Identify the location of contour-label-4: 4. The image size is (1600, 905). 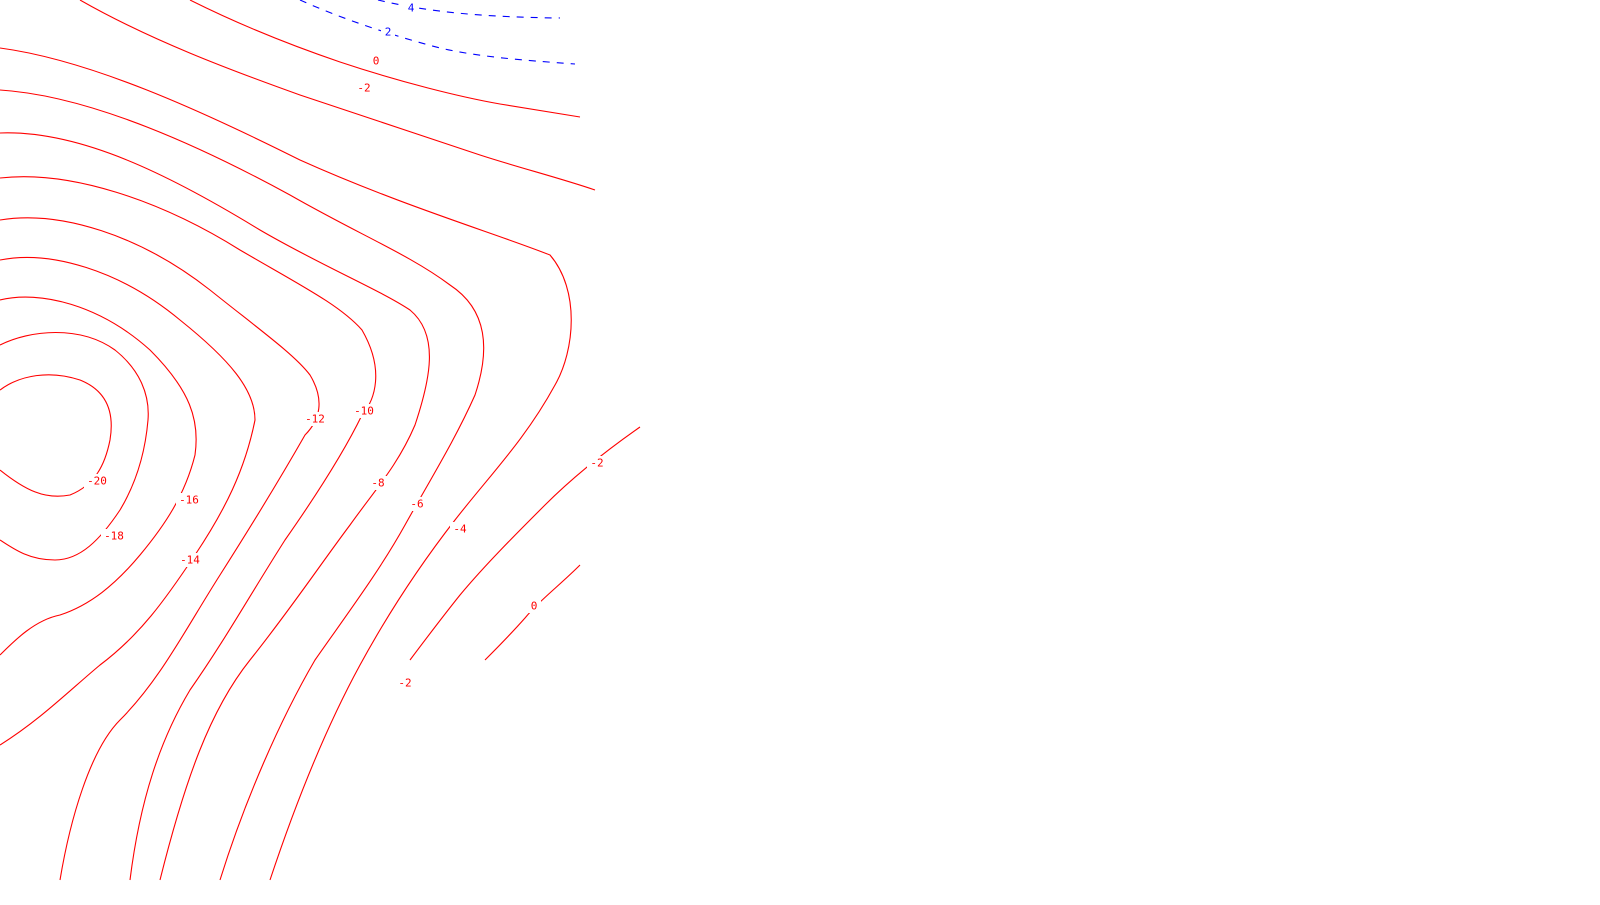
(411, 8).